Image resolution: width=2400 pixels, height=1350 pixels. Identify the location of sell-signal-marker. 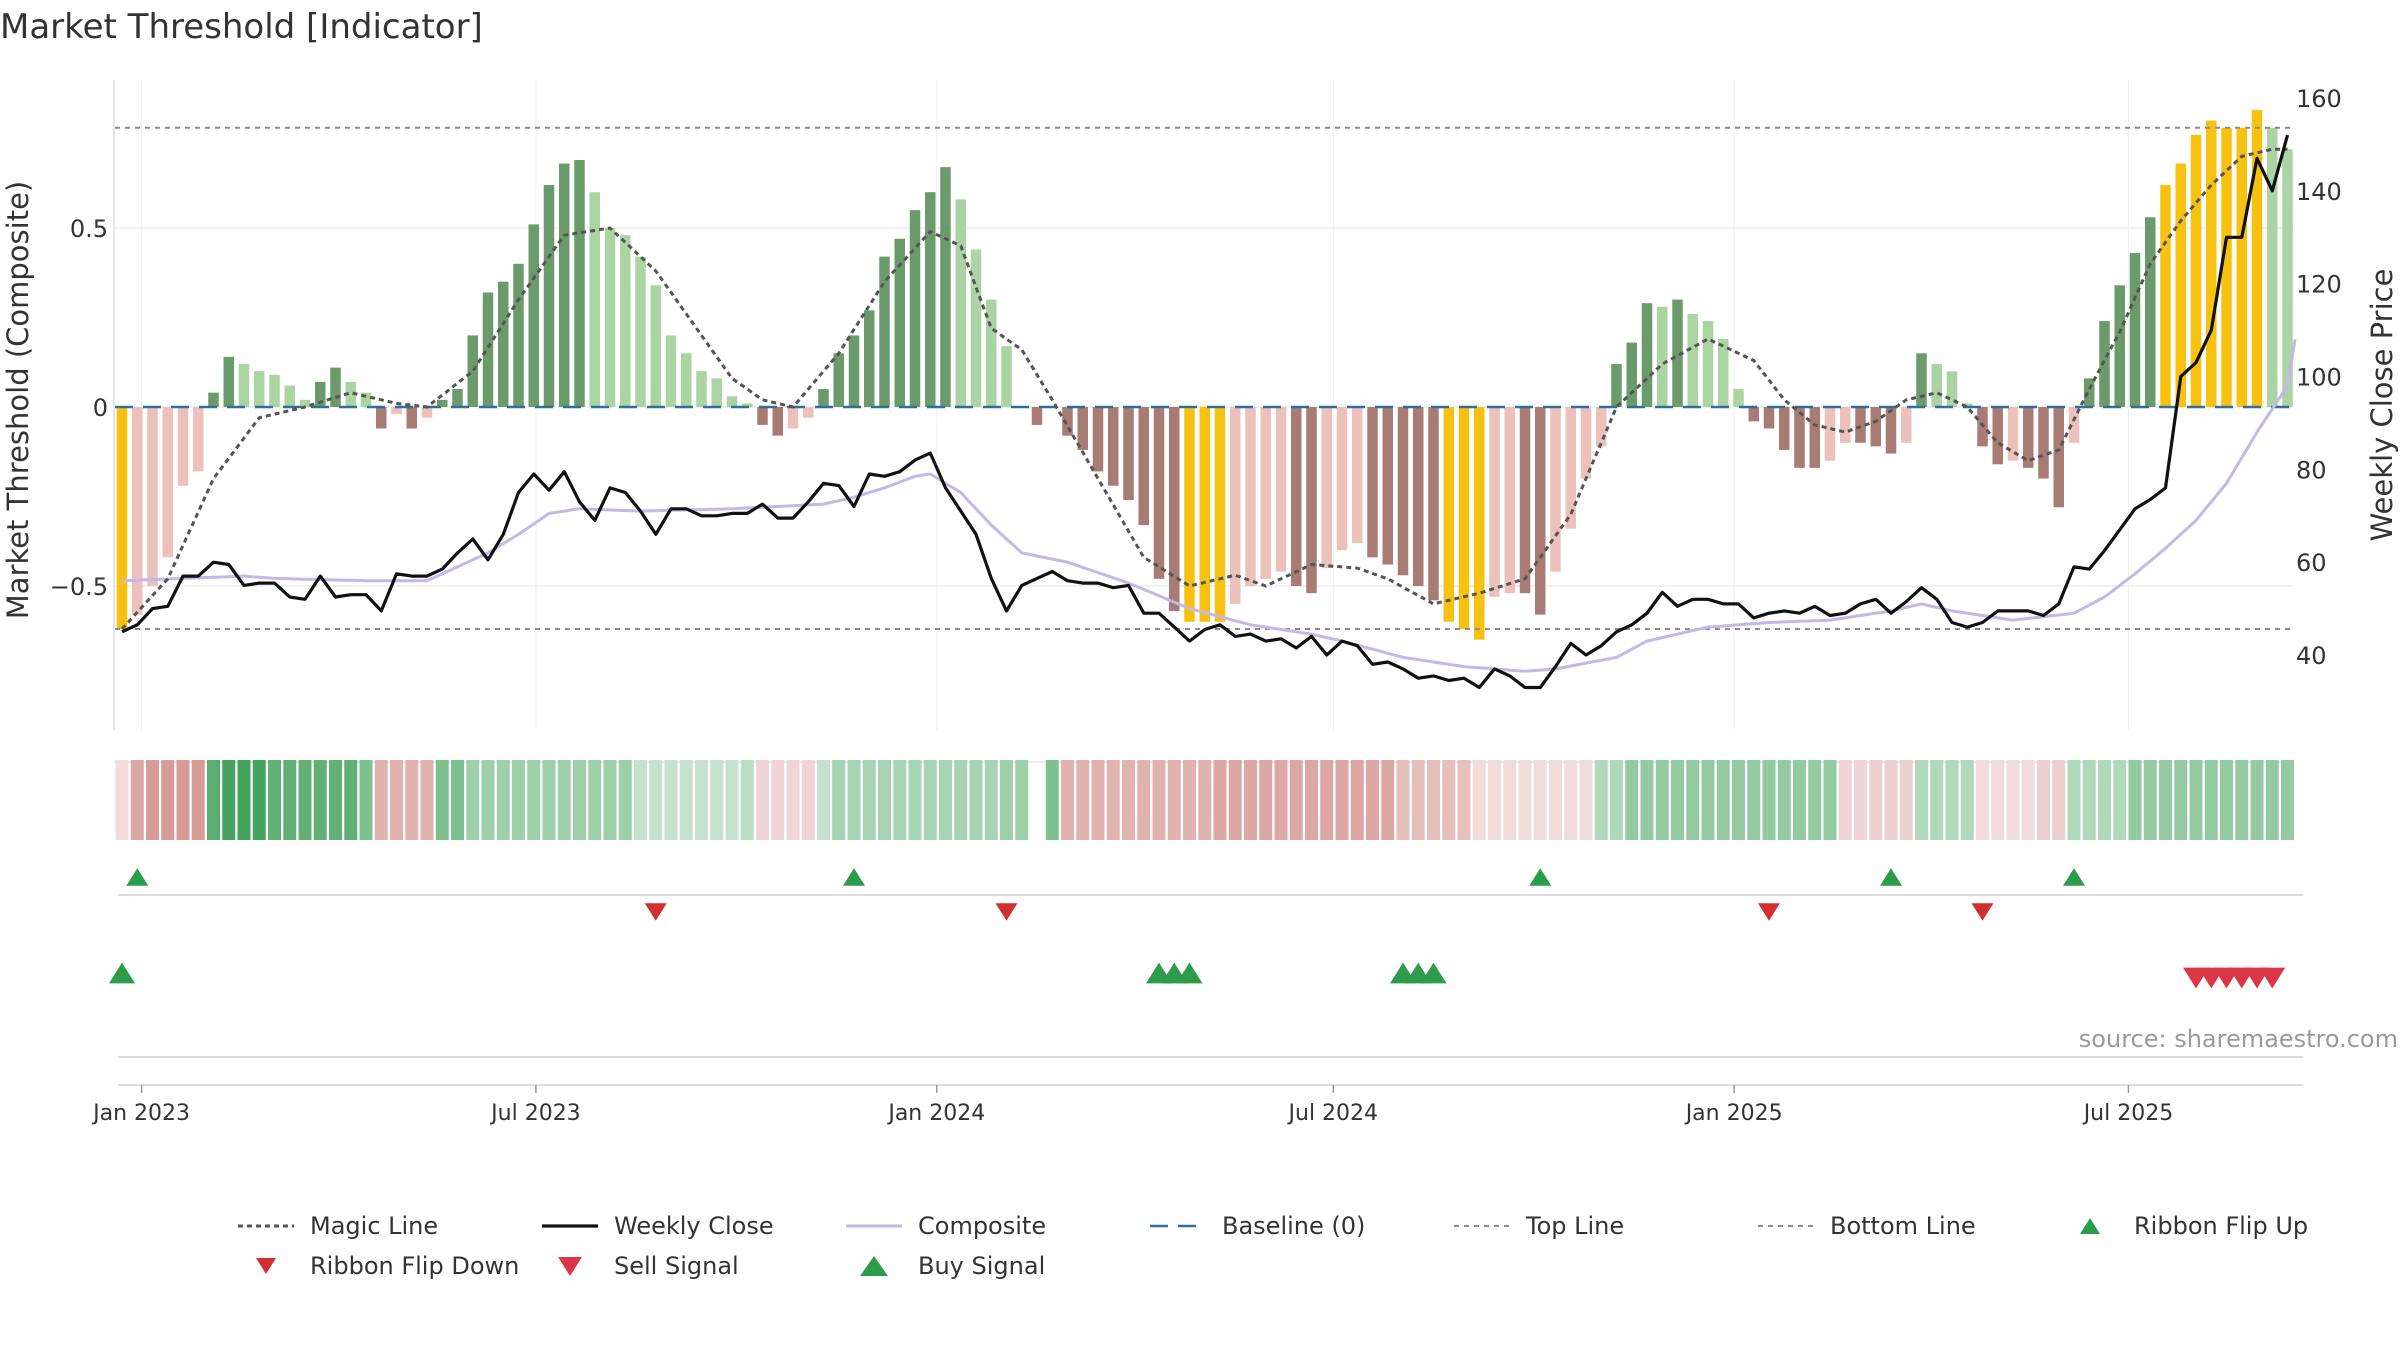
(2272, 978).